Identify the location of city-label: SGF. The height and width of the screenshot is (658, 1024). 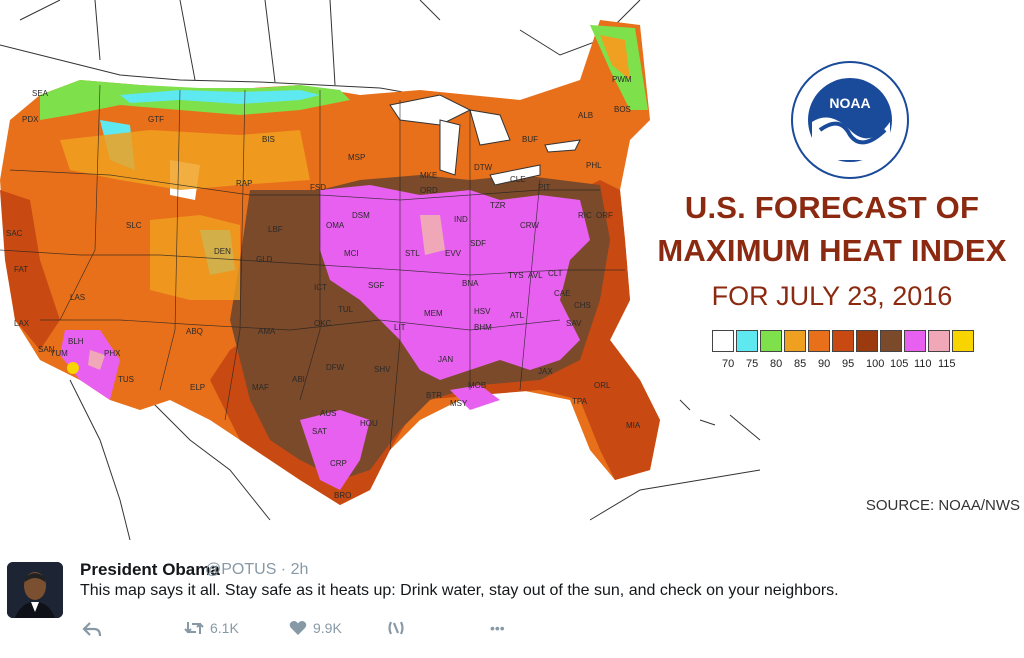
(376, 285).